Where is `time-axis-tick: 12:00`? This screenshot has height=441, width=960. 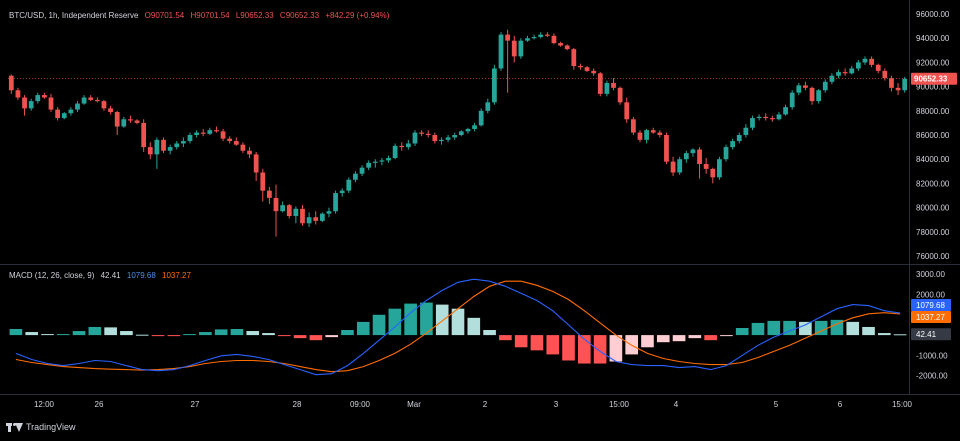 time-axis-tick: 12:00 is located at coordinates (44, 404).